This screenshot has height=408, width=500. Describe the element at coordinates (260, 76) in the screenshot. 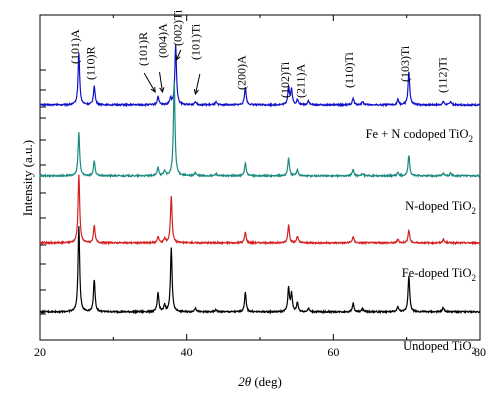

I see `series-line` at that location.